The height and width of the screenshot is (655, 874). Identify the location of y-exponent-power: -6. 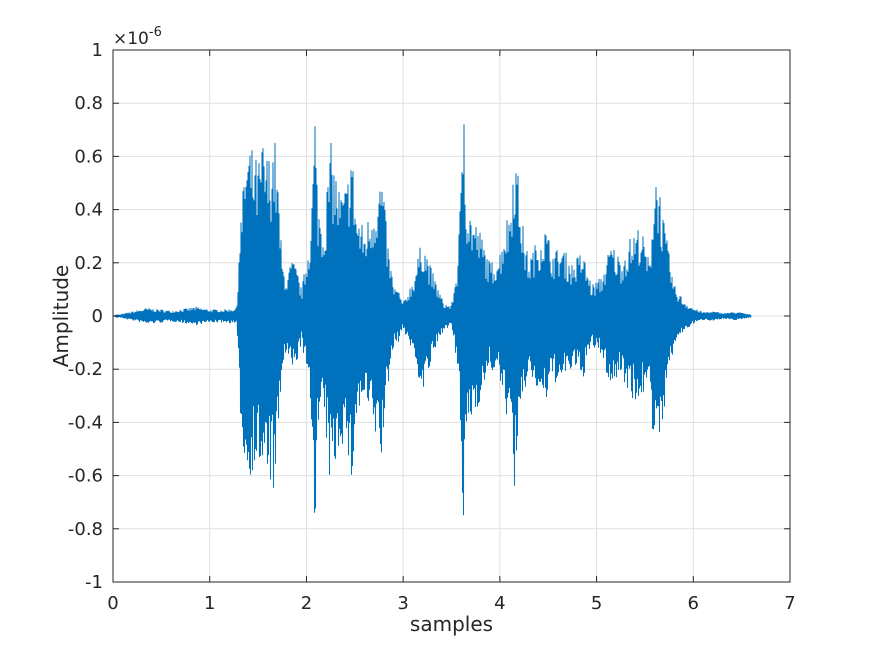
(155, 32).